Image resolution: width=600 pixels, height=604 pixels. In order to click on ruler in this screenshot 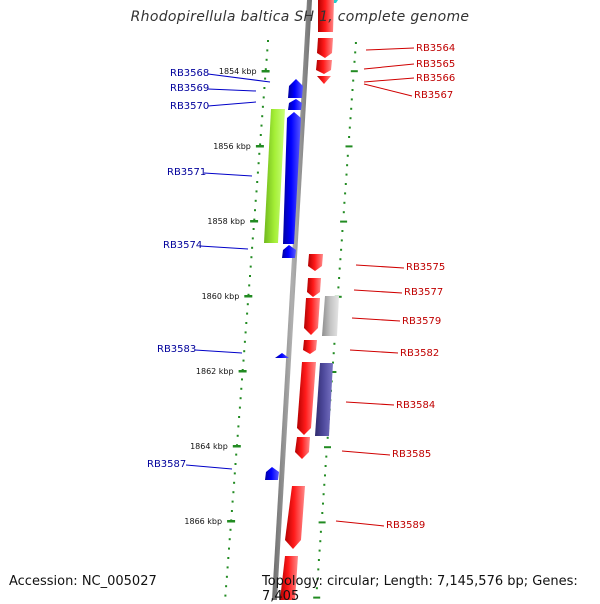, I will do `click(247, 318)`.